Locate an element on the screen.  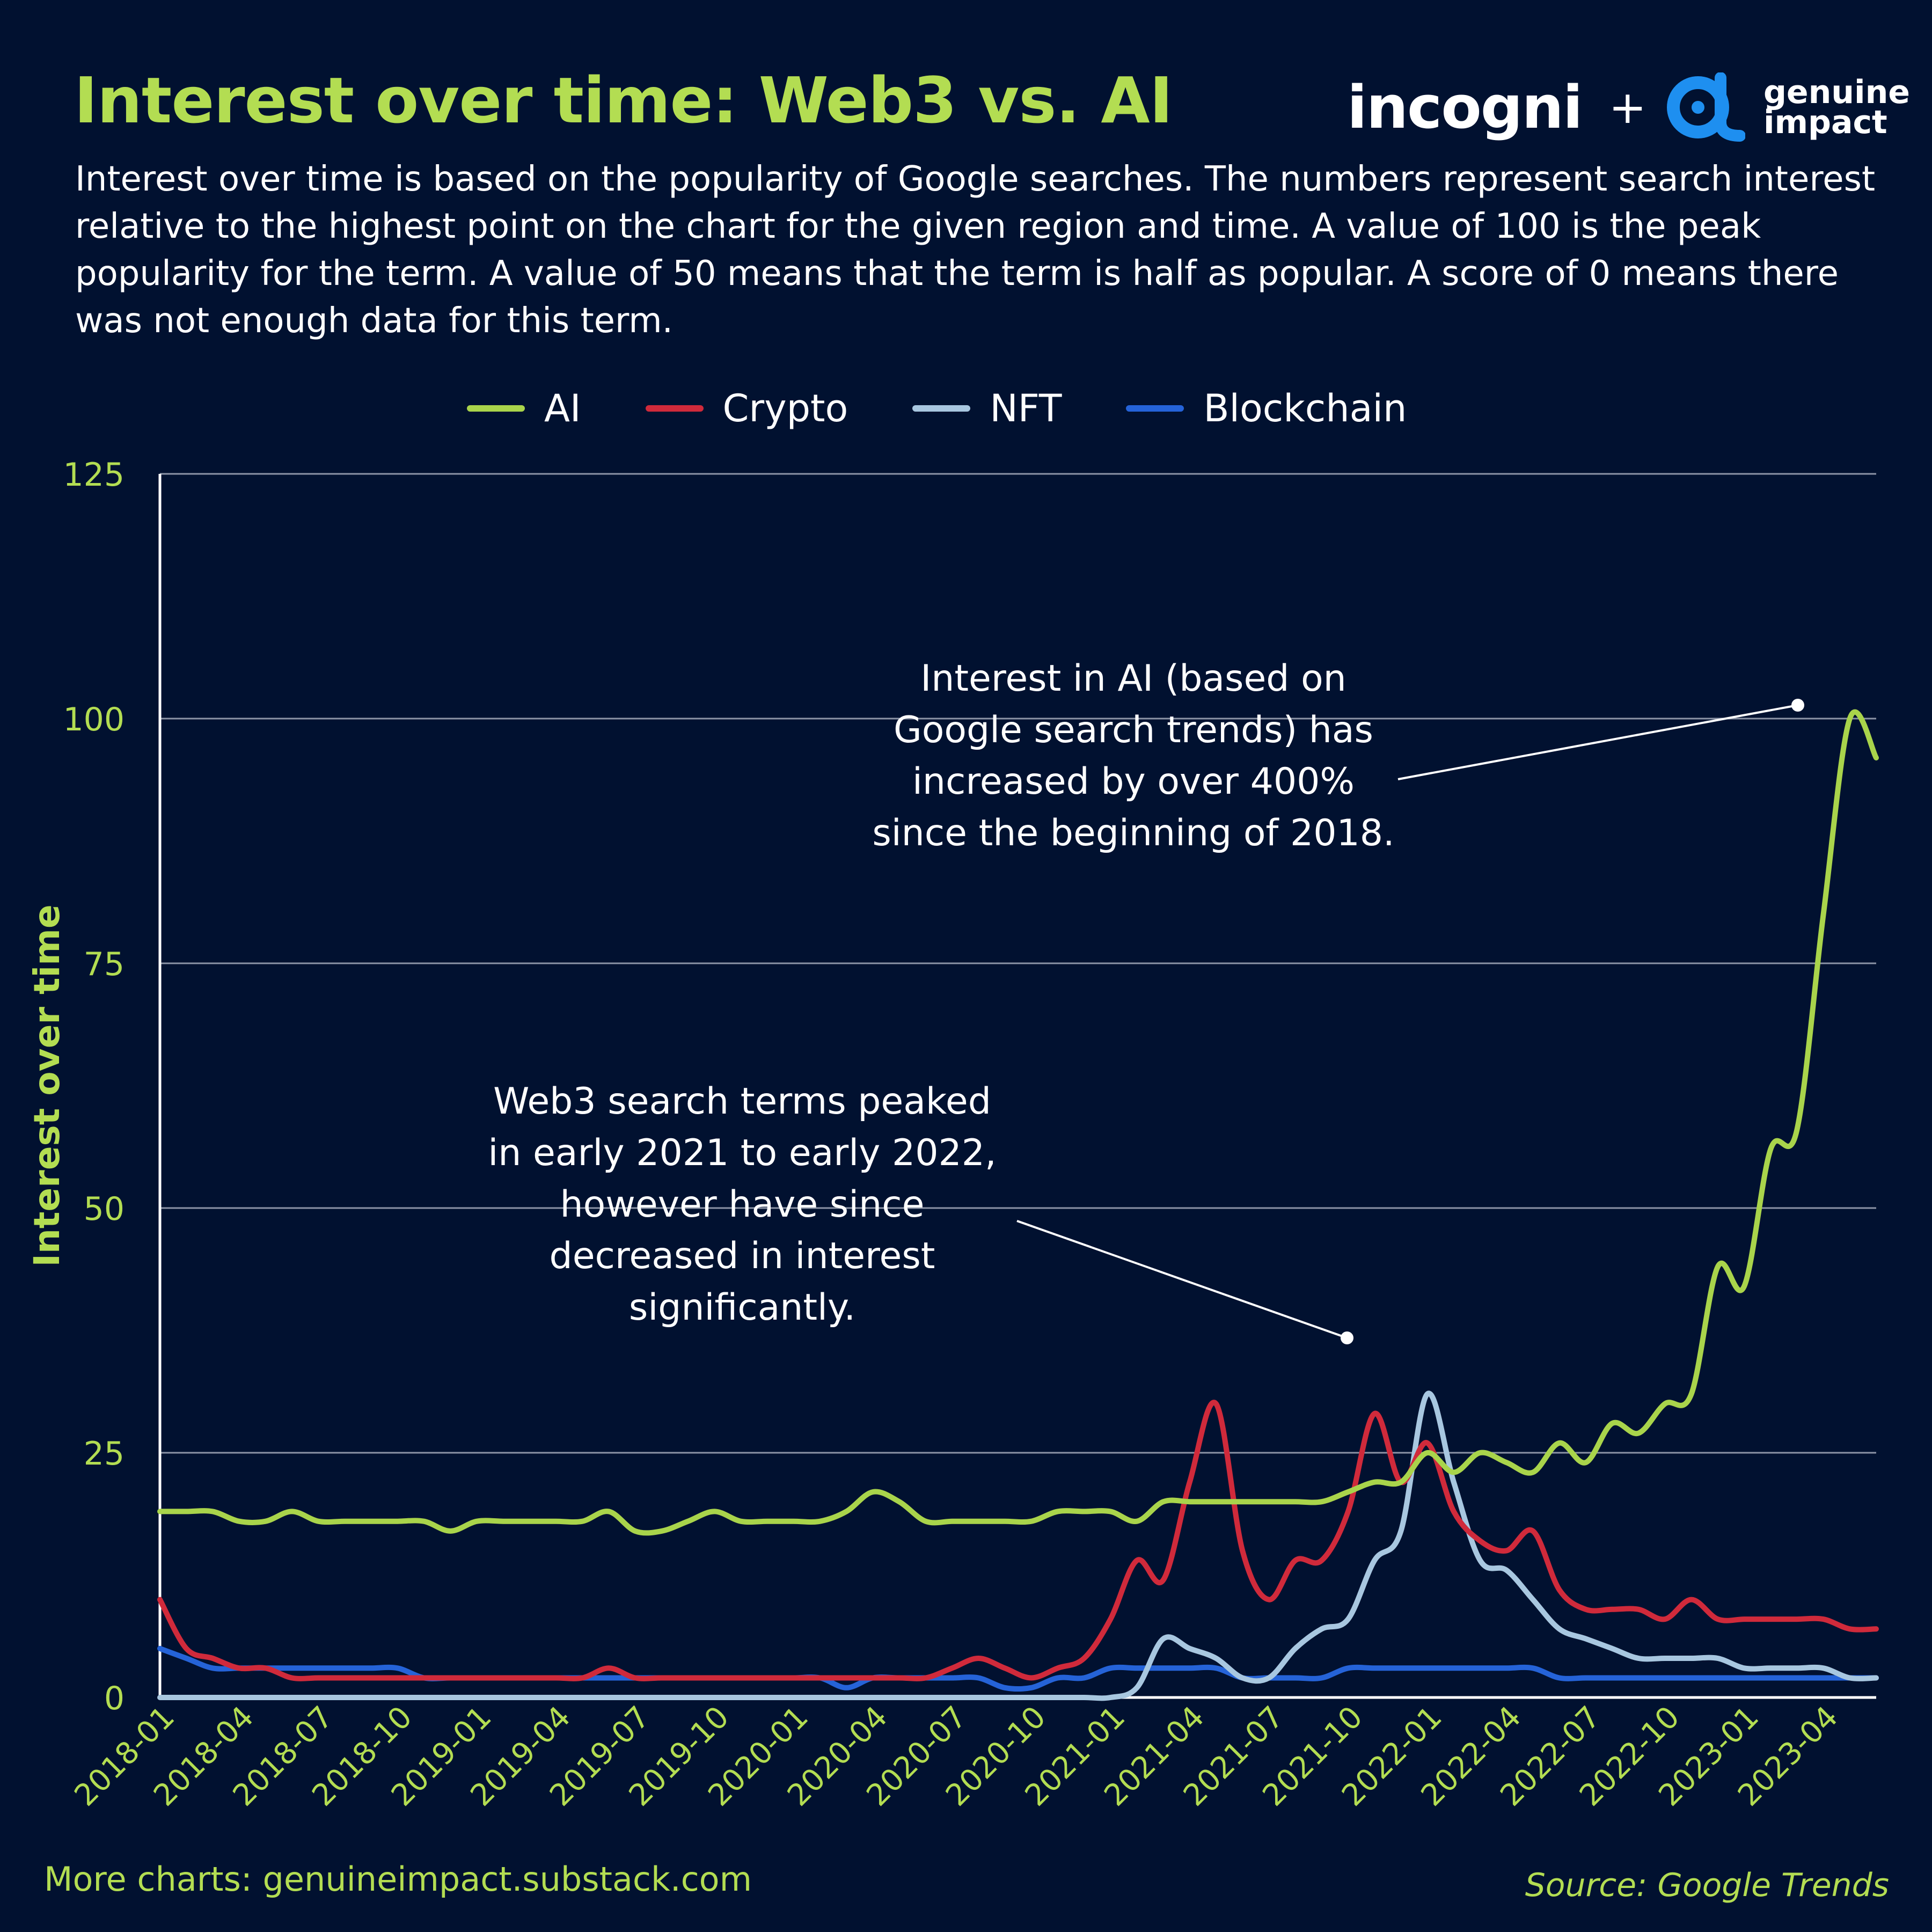
genuine-impact-logo-icon is located at coordinates (1705, 107).